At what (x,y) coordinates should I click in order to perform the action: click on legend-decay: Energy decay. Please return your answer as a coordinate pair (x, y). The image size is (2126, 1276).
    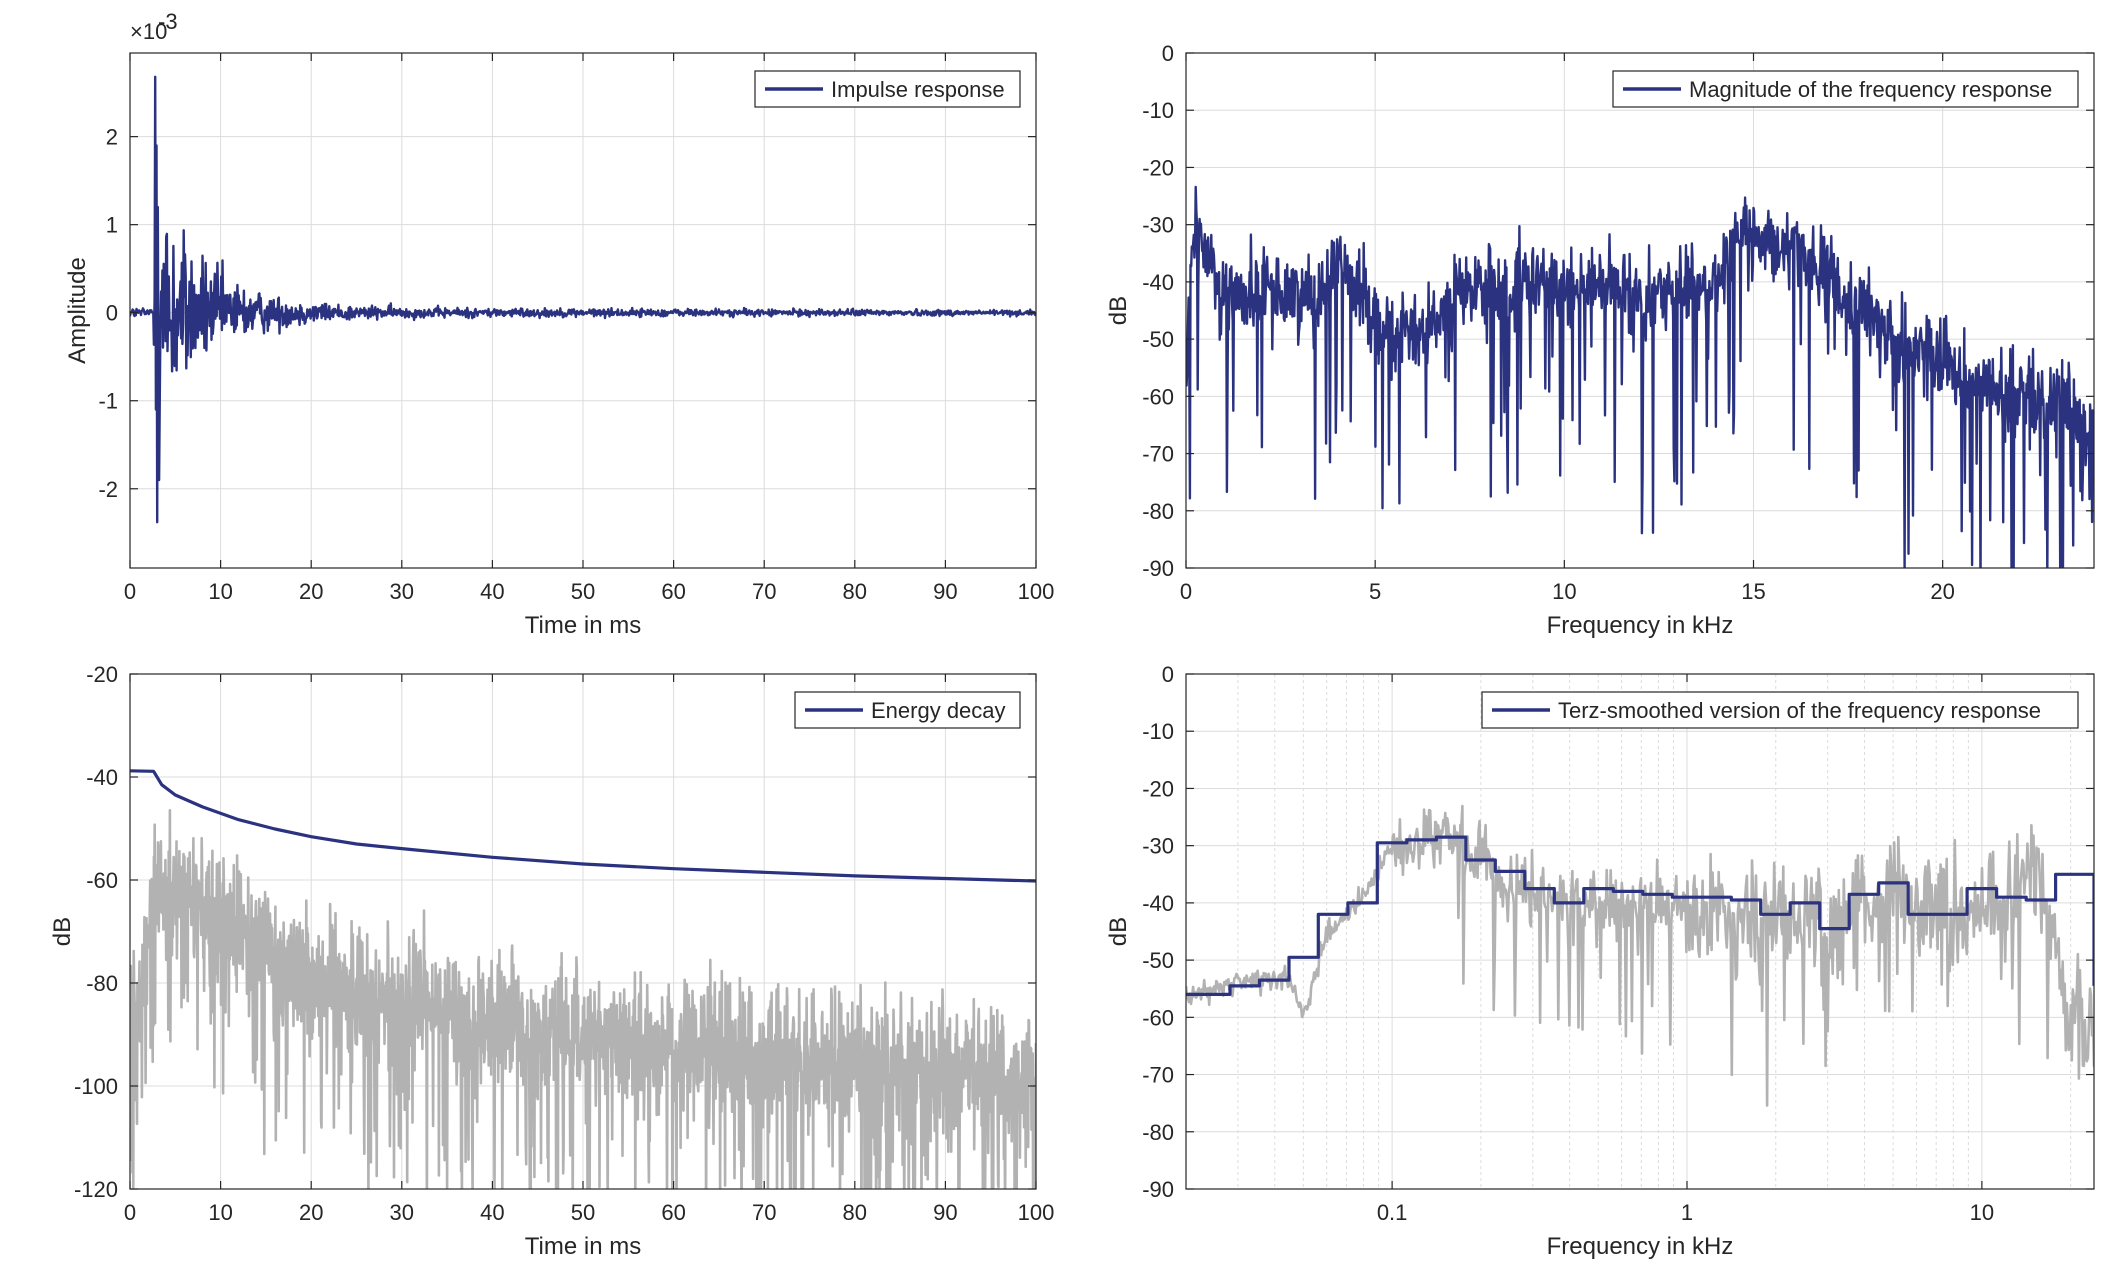
    Looking at the image, I should click on (907, 710).